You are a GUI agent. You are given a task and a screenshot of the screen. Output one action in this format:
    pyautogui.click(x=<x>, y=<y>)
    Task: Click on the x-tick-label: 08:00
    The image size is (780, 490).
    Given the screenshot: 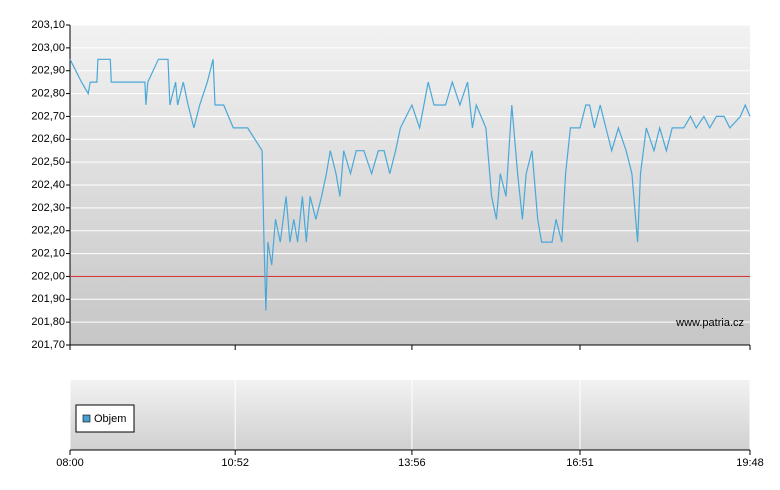 What is the action you would take?
    pyautogui.click(x=70, y=463)
    